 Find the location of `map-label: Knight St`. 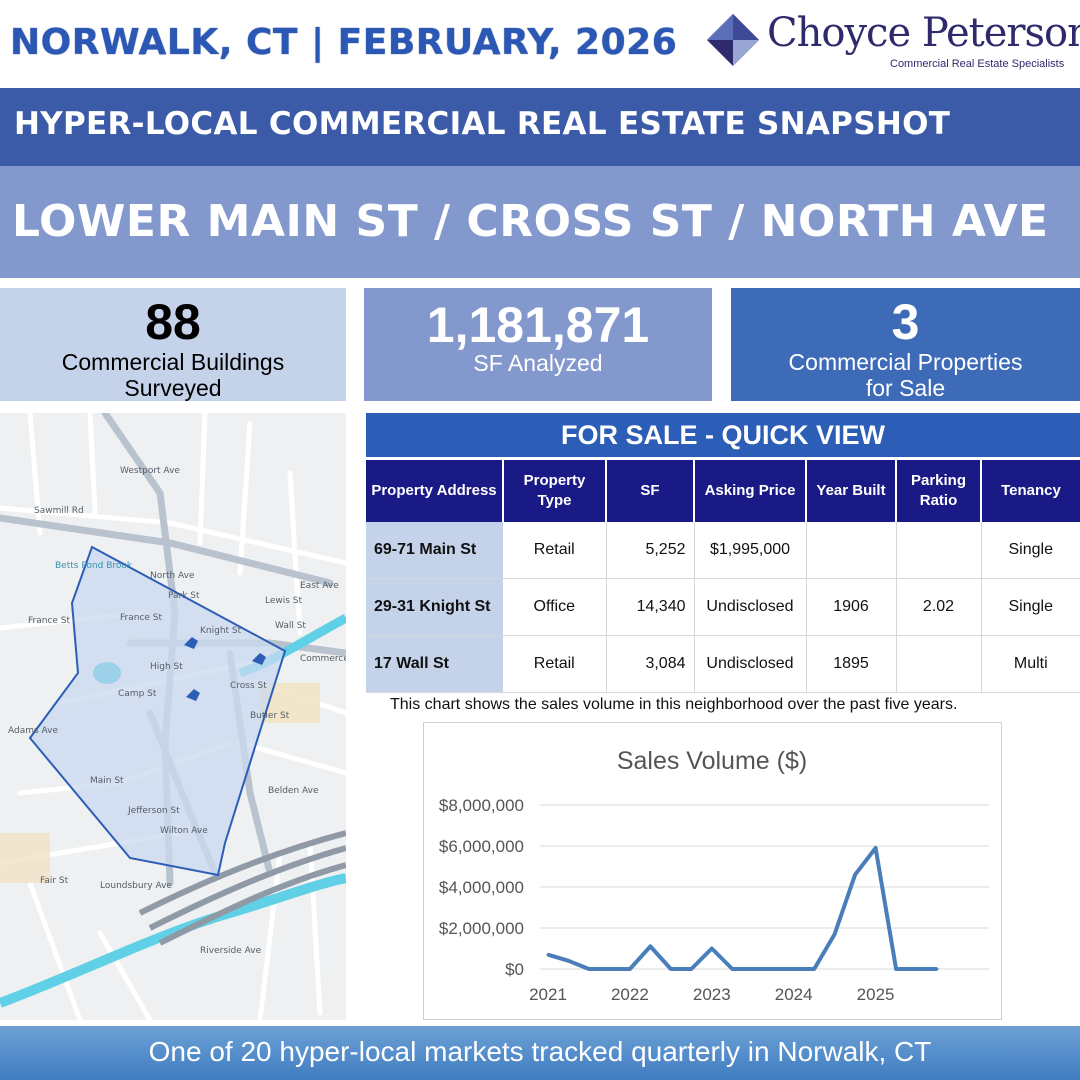

map-label: Knight St is located at coordinates (221, 631).